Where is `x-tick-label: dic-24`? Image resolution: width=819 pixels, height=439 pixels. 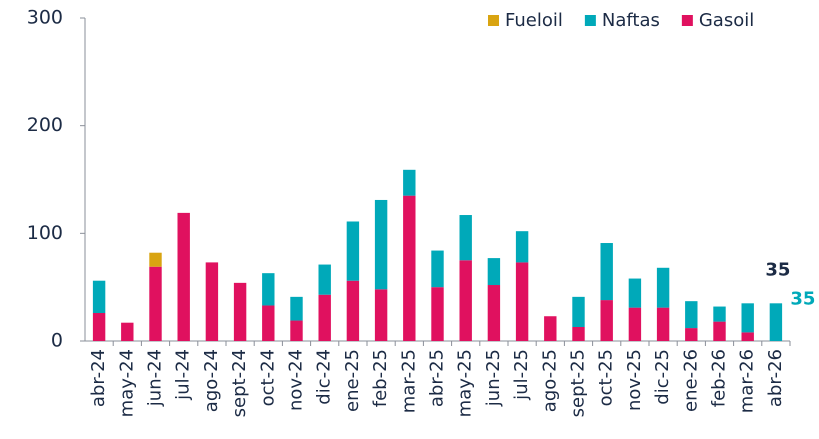
x-tick-label: dic-24 is located at coordinates (324, 377).